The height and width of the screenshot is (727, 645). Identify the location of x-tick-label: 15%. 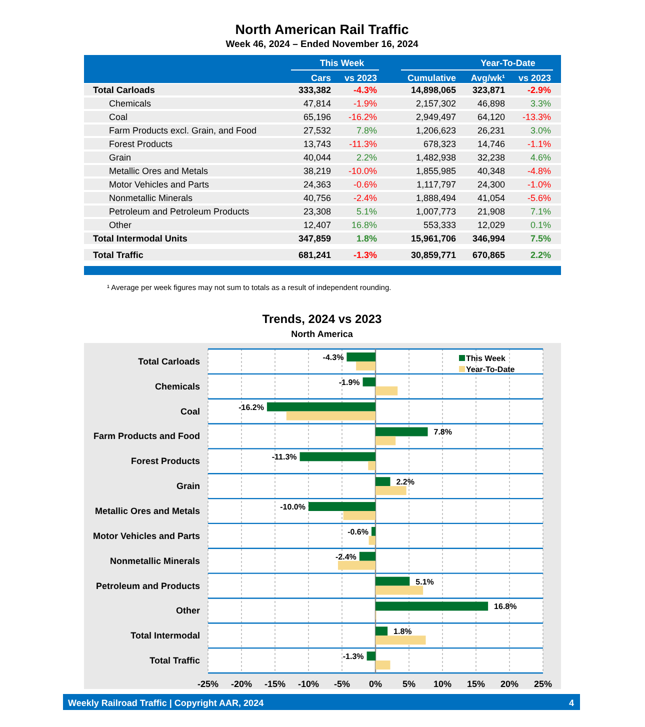
(476, 684).